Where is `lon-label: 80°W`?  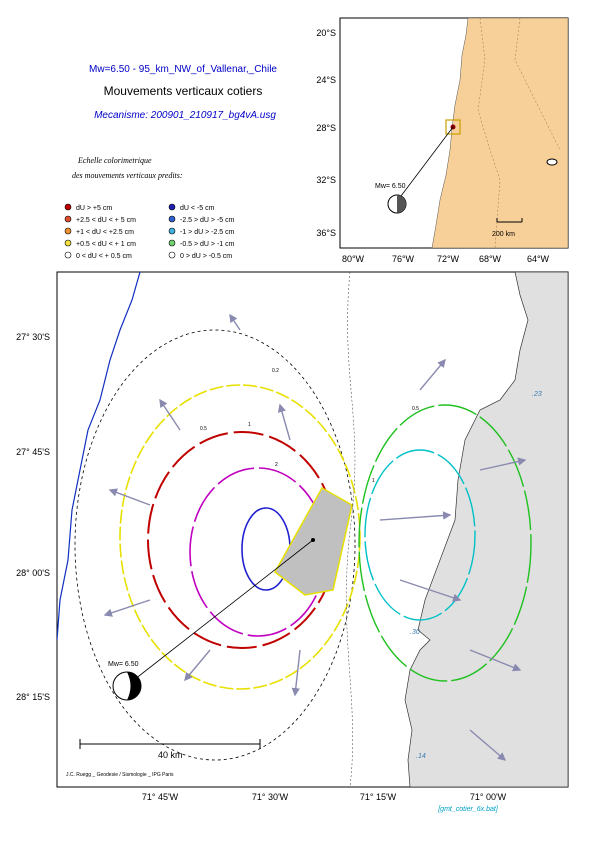 lon-label: 80°W is located at coordinates (353, 259).